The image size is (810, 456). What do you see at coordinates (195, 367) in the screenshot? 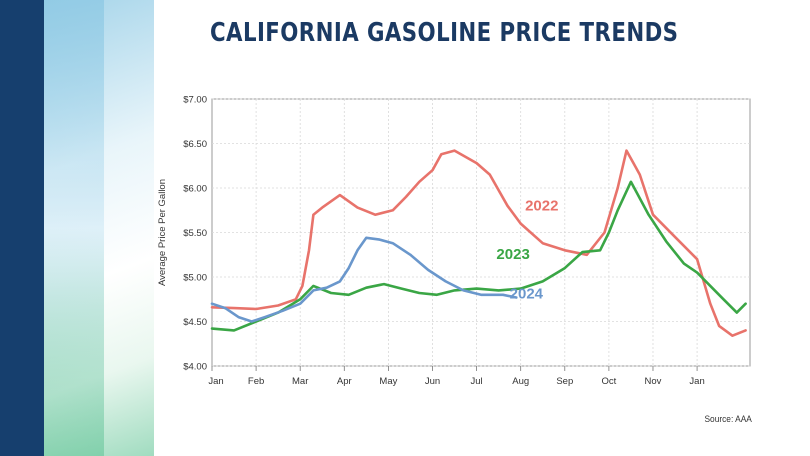
I see `y-tick-label: $4.00` at bounding box center [195, 367].